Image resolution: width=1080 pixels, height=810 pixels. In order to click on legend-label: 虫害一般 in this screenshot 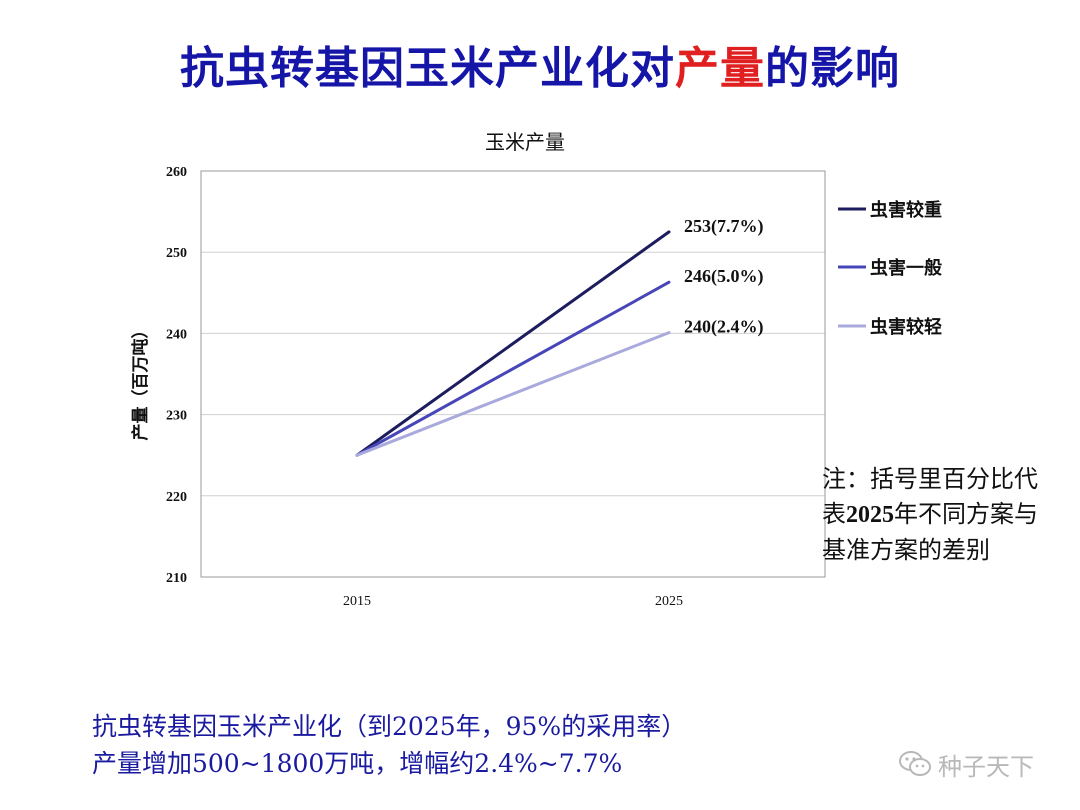, I will do `click(906, 268)`.